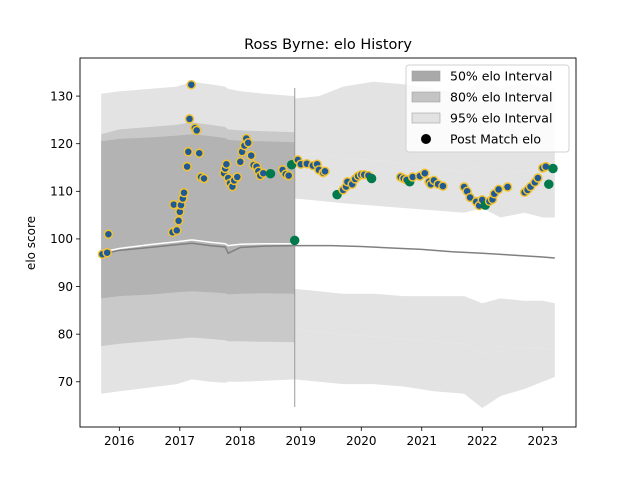 The height and width of the screenshot is (480, 640). I want to click on x-tick-label: 2016, so click(119, 441).